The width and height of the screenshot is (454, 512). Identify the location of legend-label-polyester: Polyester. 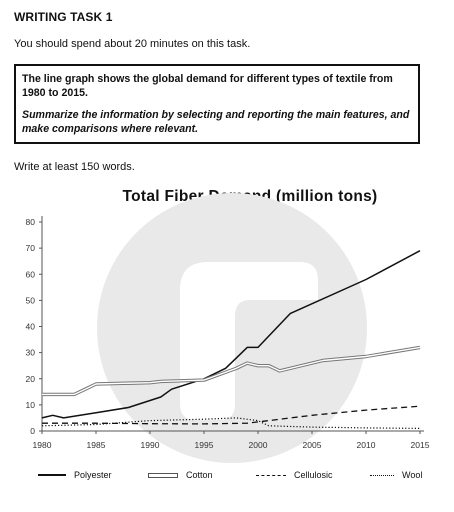
(93, 475).